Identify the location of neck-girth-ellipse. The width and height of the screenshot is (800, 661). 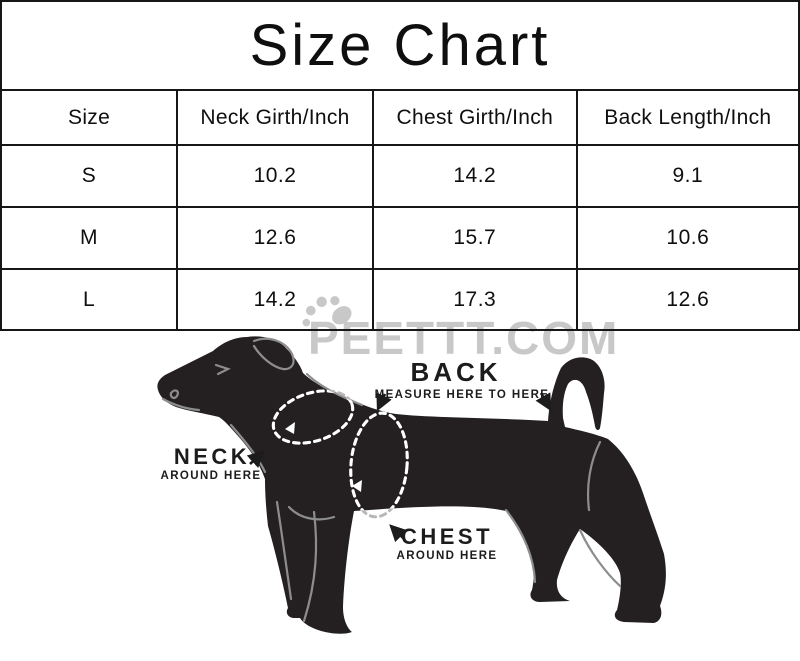
(313, 417).